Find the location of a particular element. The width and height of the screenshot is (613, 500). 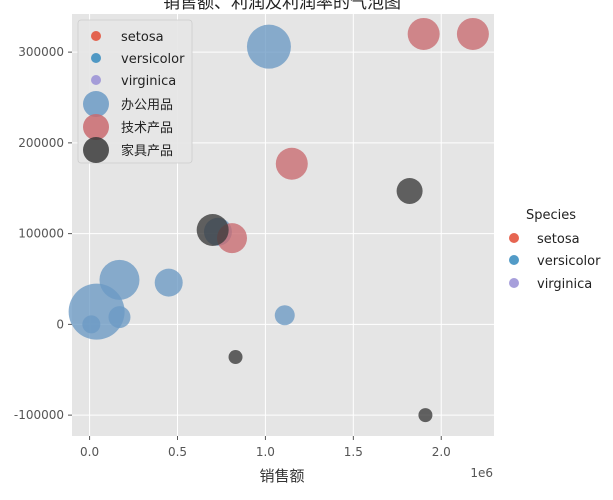

outer-legend-label: virginica is located at coordinates (564, 284).